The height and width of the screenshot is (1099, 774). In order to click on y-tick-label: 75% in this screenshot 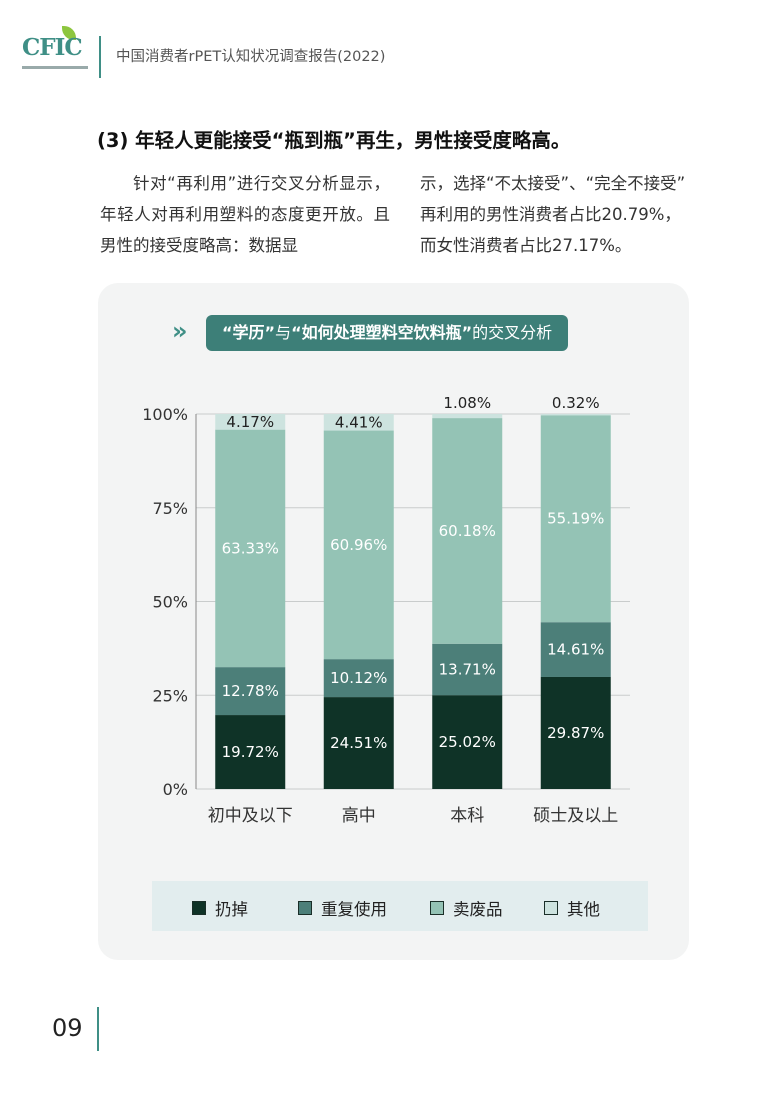, I will do `click(170, 508)`.